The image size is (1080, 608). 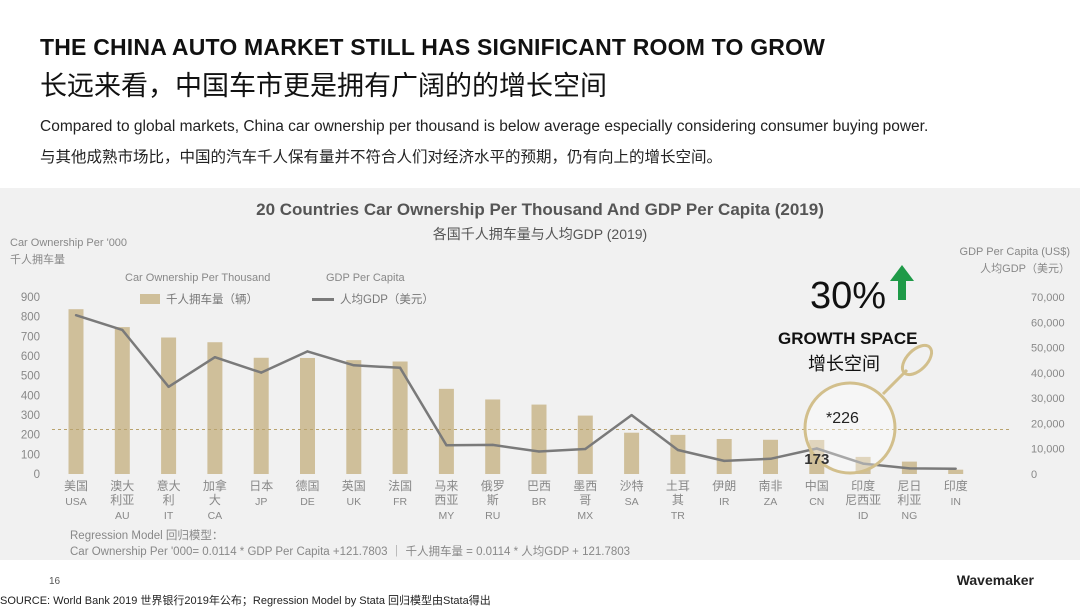 I want to click on right-tick-label: 40,000, so click(x=1048, y=374).